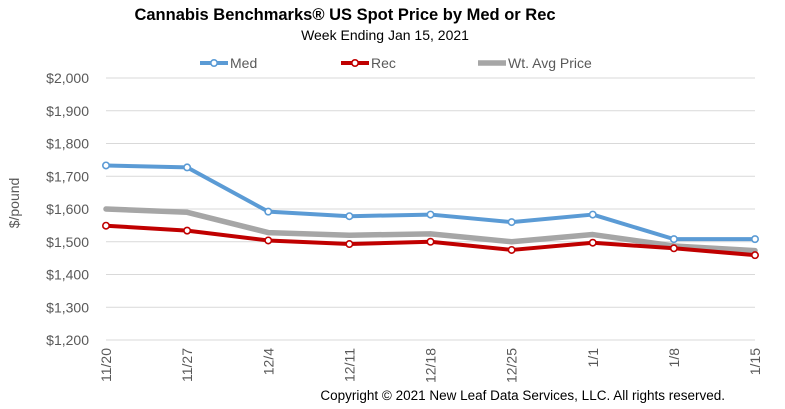  I want to click on y-axis-label: $/pound, so click(14, 203).